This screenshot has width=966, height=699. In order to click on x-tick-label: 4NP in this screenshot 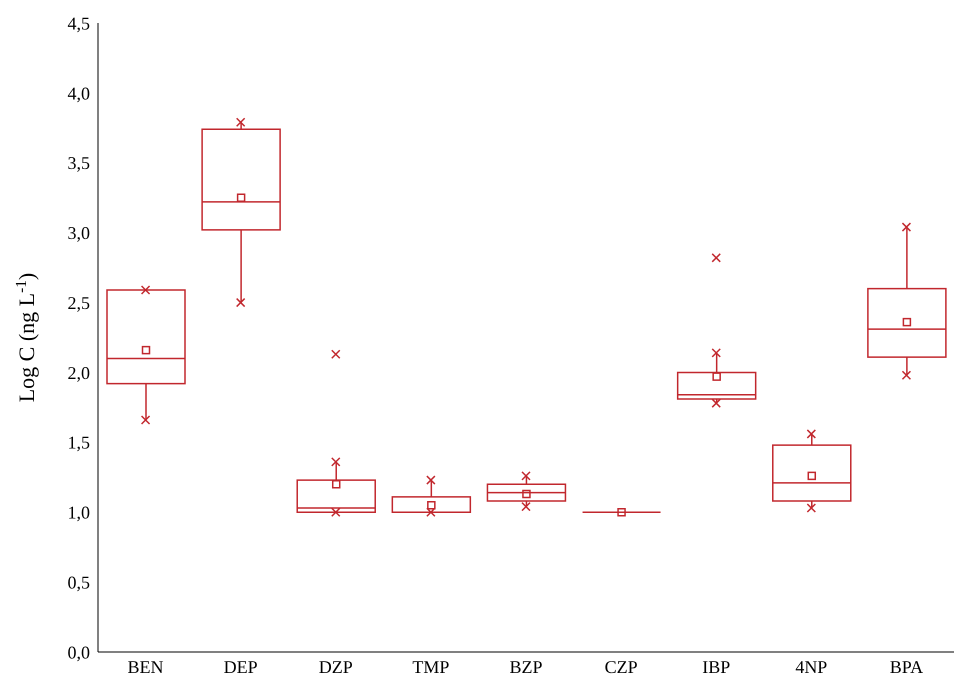, I will do `click(811, 666)`.